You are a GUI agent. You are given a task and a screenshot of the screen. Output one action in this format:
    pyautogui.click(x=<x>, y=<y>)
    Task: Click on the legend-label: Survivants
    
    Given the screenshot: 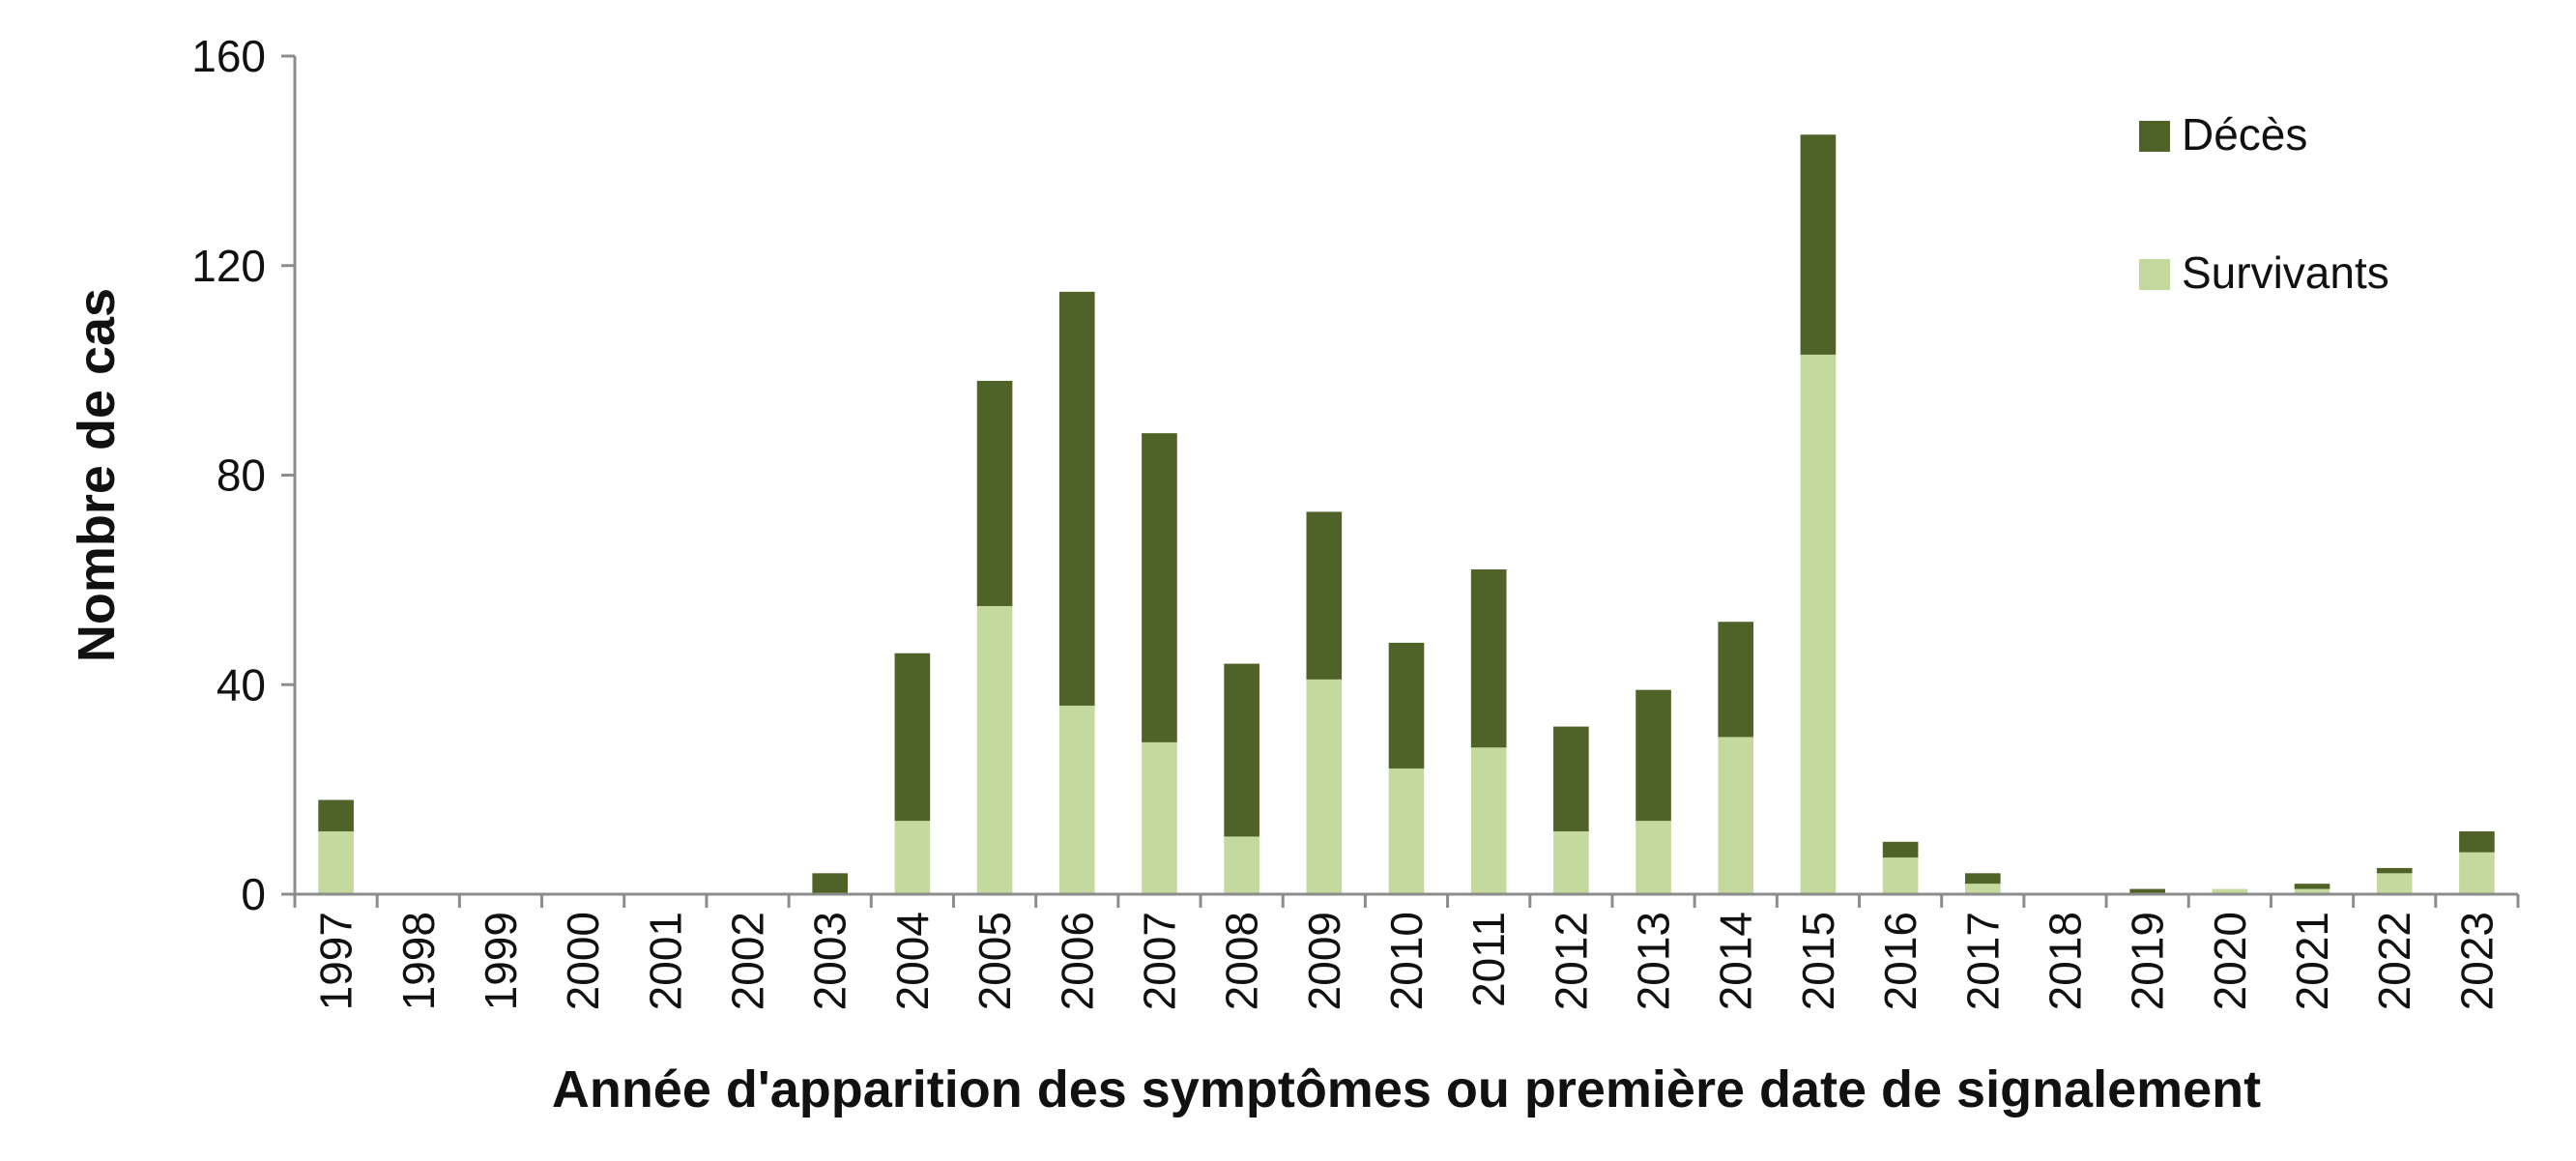 What is the action you would take?
    pyautogui.click(x=2285, y=272)
    